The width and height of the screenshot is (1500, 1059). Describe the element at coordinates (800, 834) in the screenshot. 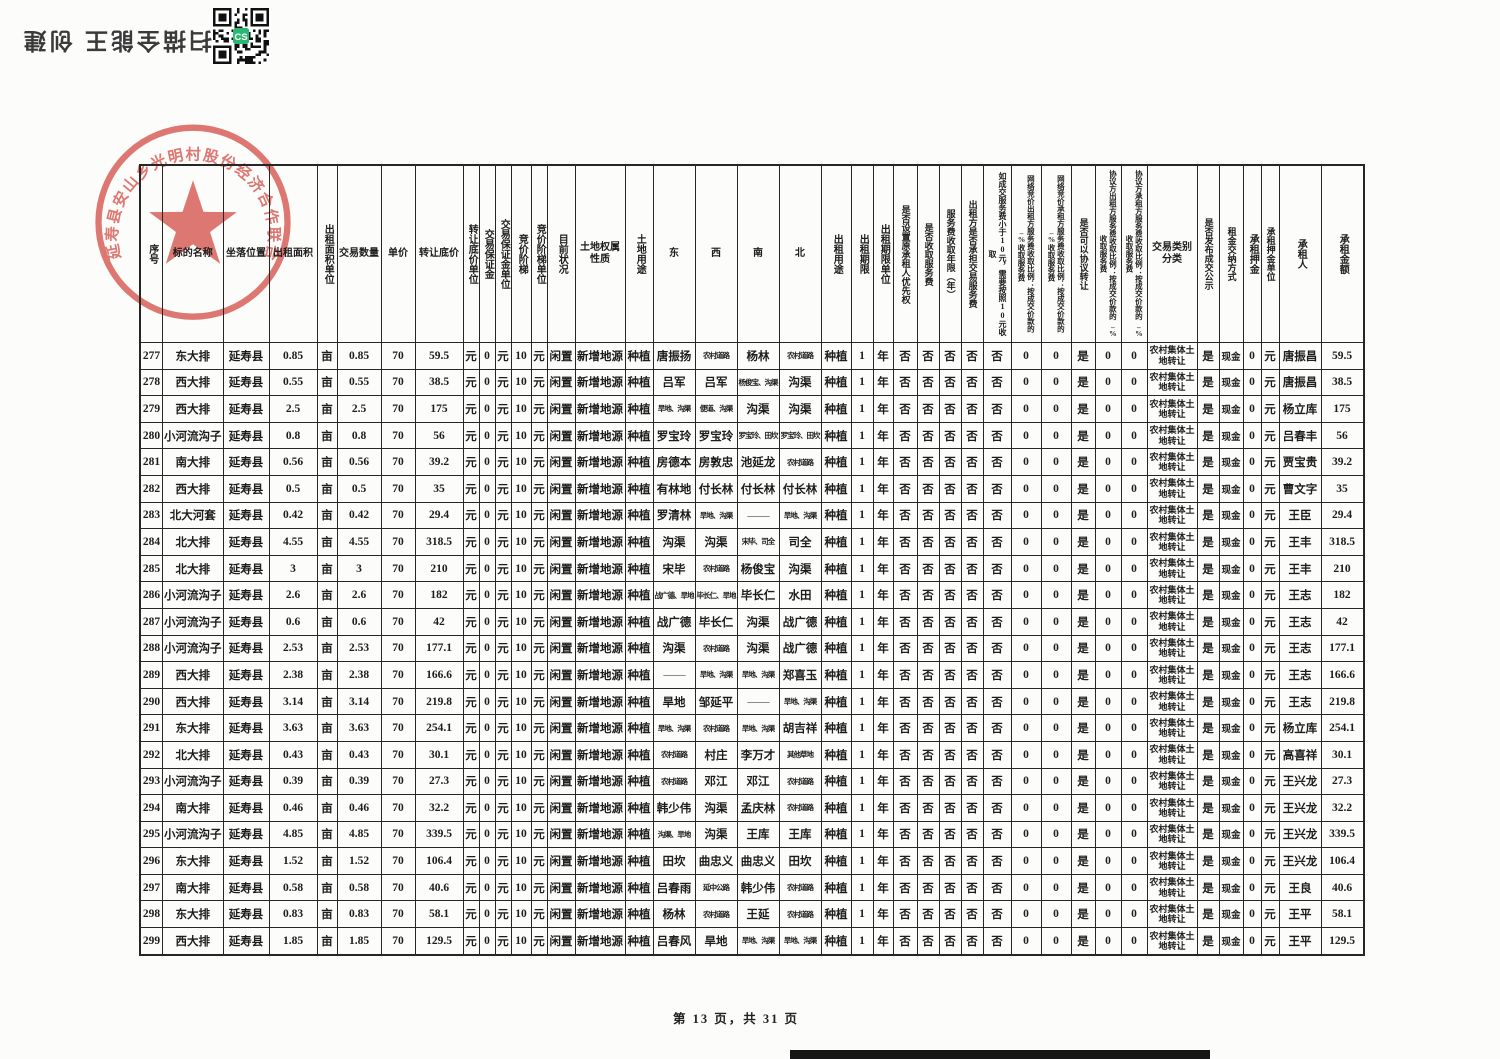

I see `cell: 王库` at that location.